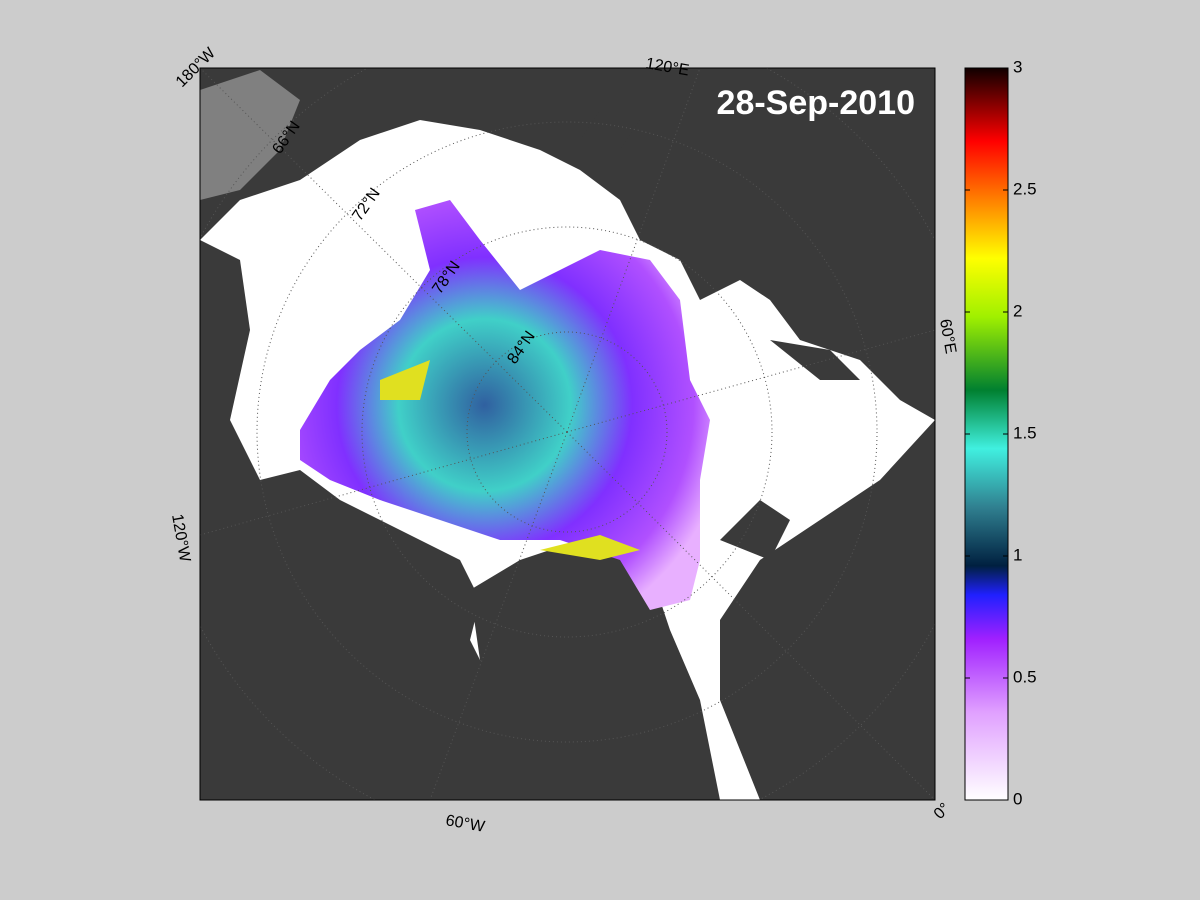 This screenshot has width=1200, height=900. I want to click on colorbar-tick-label: 0.5, so click(1025, 676).